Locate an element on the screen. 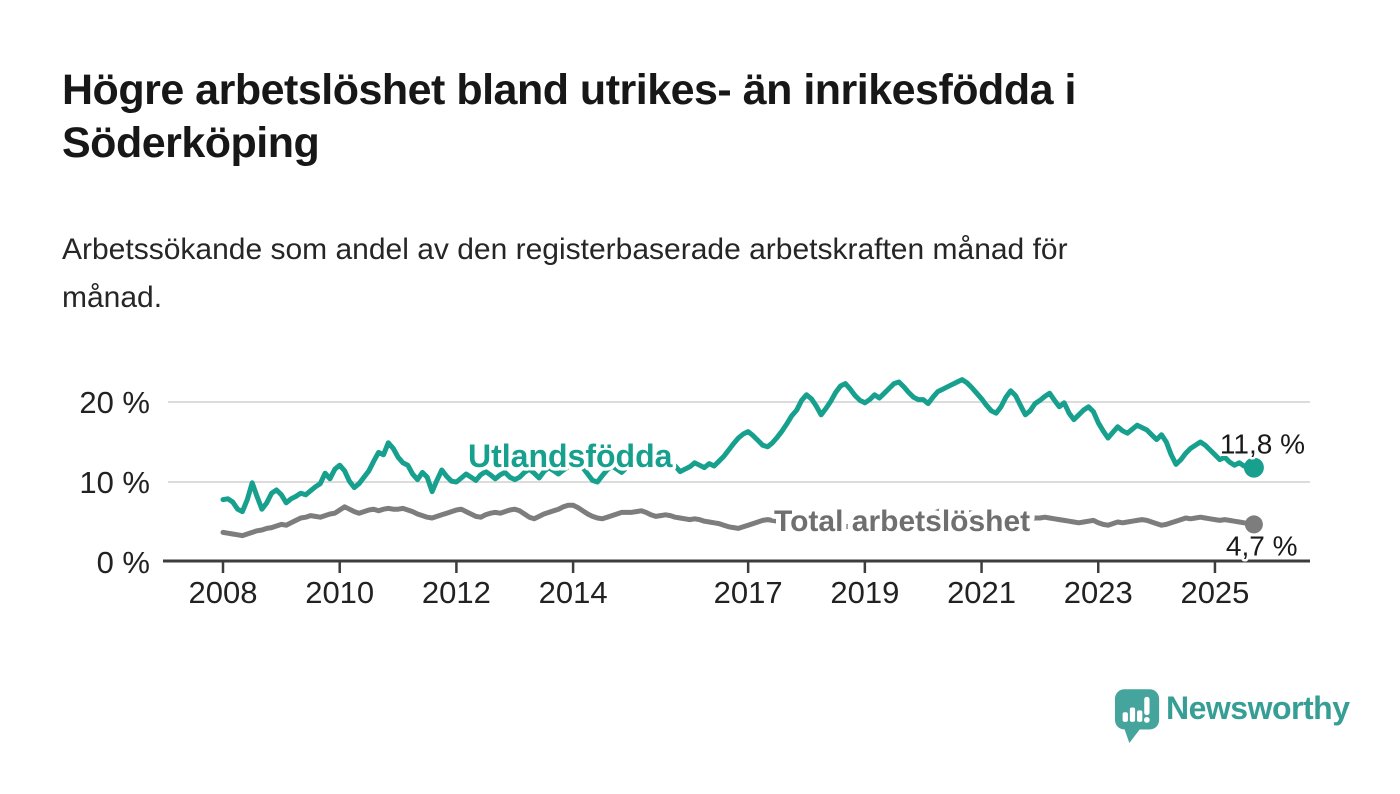  x-axis-label: 2023 is located at coordinates (1098, 592).